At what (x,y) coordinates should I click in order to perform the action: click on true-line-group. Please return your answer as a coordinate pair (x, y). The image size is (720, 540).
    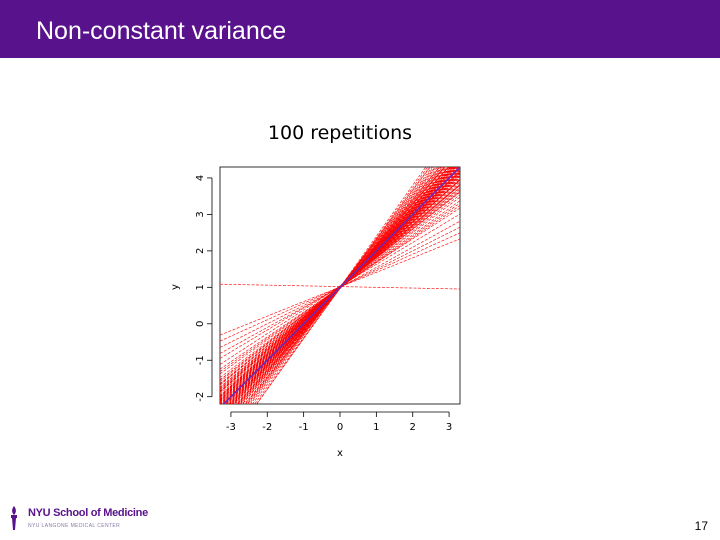
    Looking at the image, I should click on (341, 285).